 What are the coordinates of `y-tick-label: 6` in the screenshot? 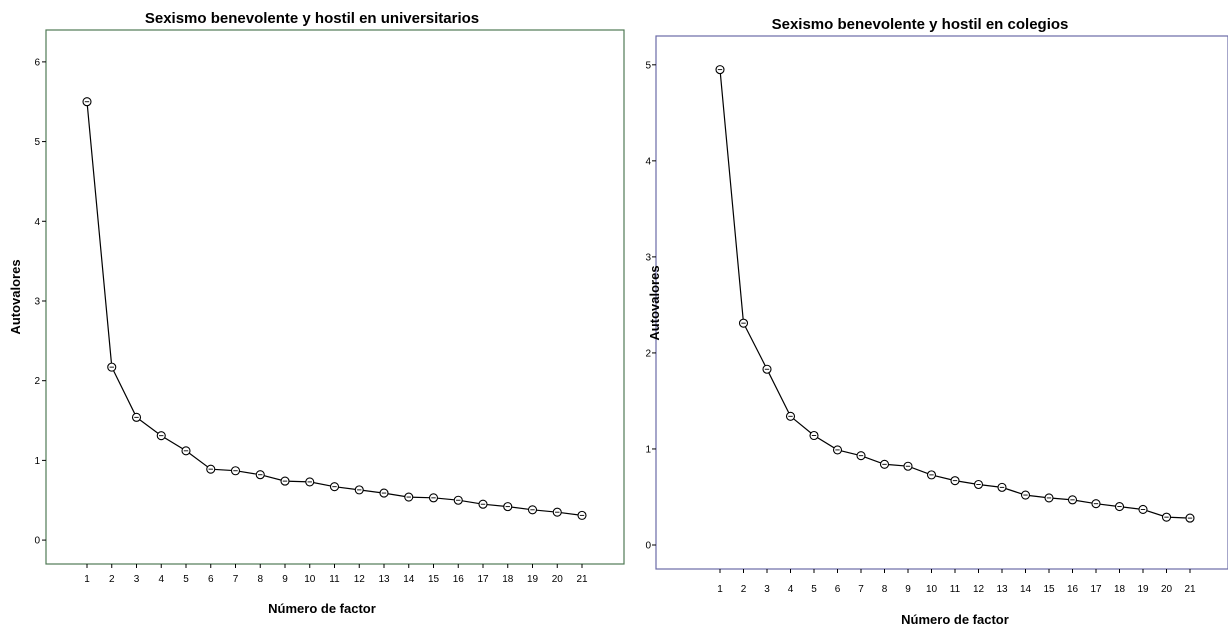 It's located at (37, 62).